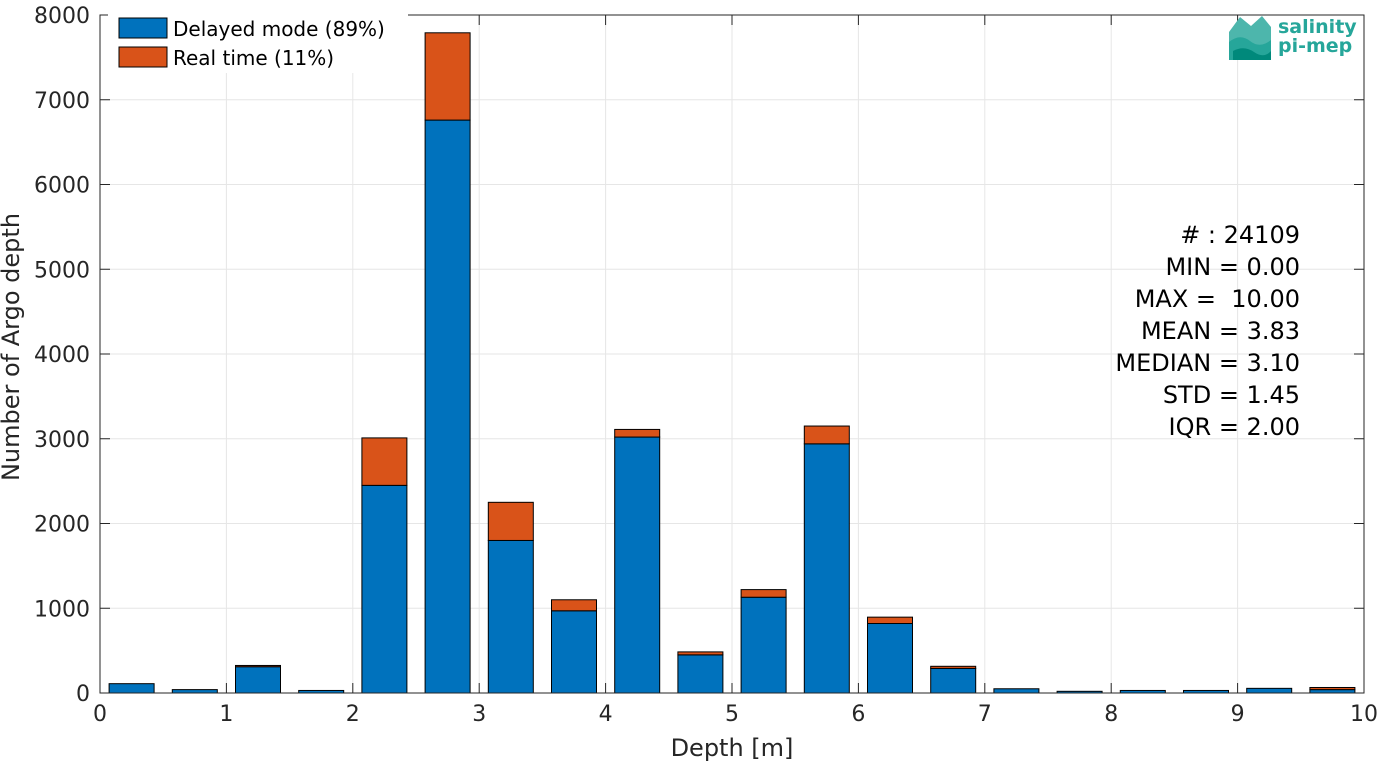 The width and height of the screenshot is (1378, 763). What do you see at coordinates (1317, 27) in the screenshot?
I see `logo-text-line1: salinity` at bounding box center [1317, 27].